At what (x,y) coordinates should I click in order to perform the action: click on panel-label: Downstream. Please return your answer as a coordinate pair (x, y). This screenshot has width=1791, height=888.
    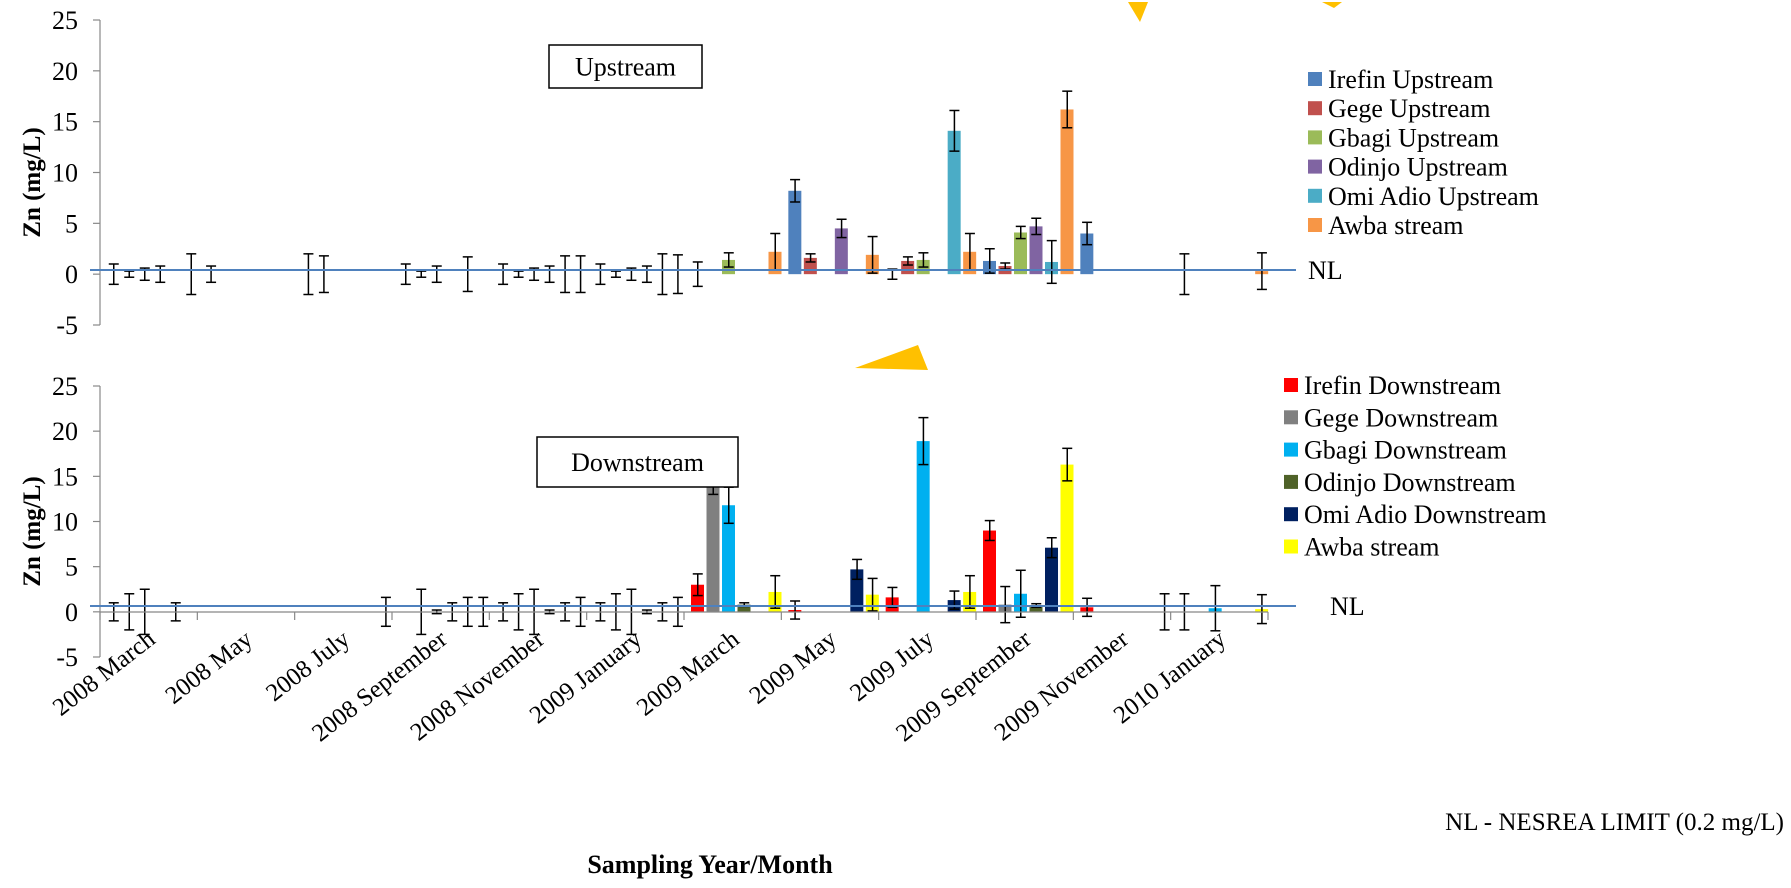
    Looking at the image, I should click on (637, 462).